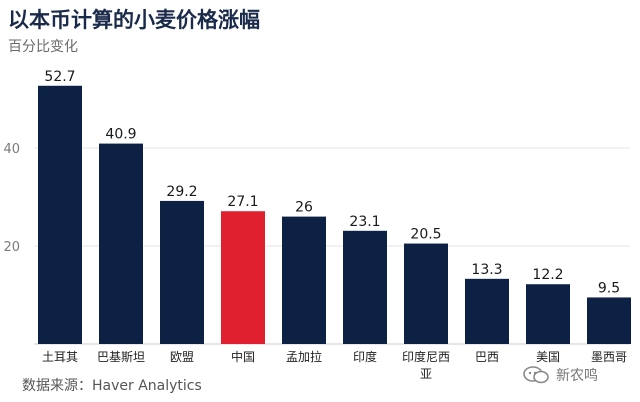 The width and height of the screenshot is (640, 402). I want to click on x-tick-label-7: 巴西, so click(487, 357).